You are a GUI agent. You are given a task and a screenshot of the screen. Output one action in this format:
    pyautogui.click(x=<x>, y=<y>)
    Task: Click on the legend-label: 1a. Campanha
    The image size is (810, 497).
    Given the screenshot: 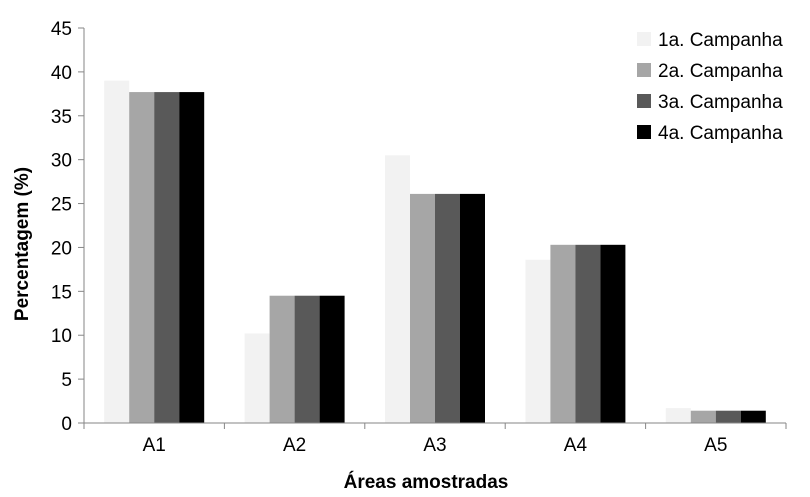 What is the action you would take?
    pyautogui.click(x=720, y=40)
    